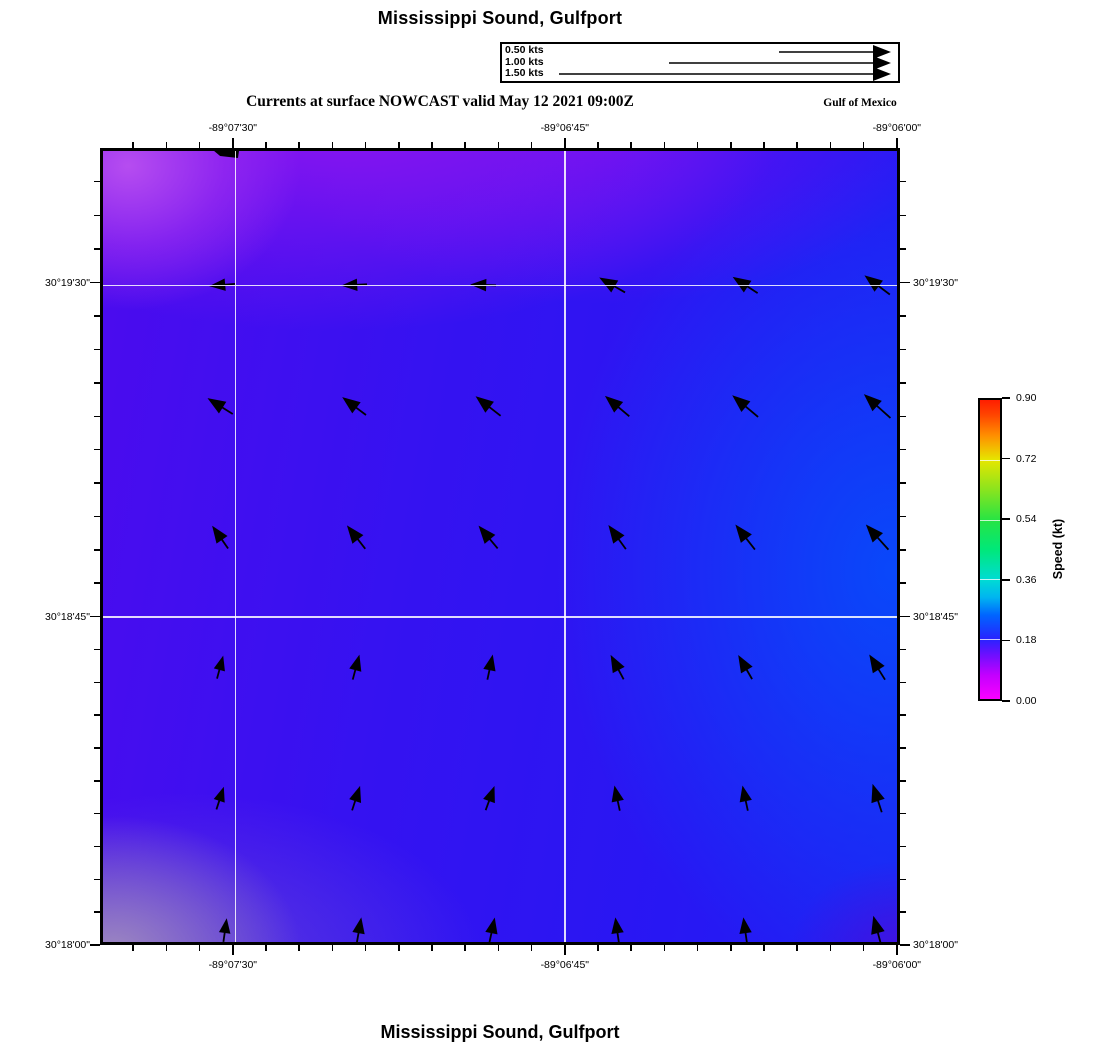 The image size is (1100, 1050). What do you see at coordinates (725, 73) in the screenshot?
I see `legend-arrow-1.5` at bounding box center [725, 73].